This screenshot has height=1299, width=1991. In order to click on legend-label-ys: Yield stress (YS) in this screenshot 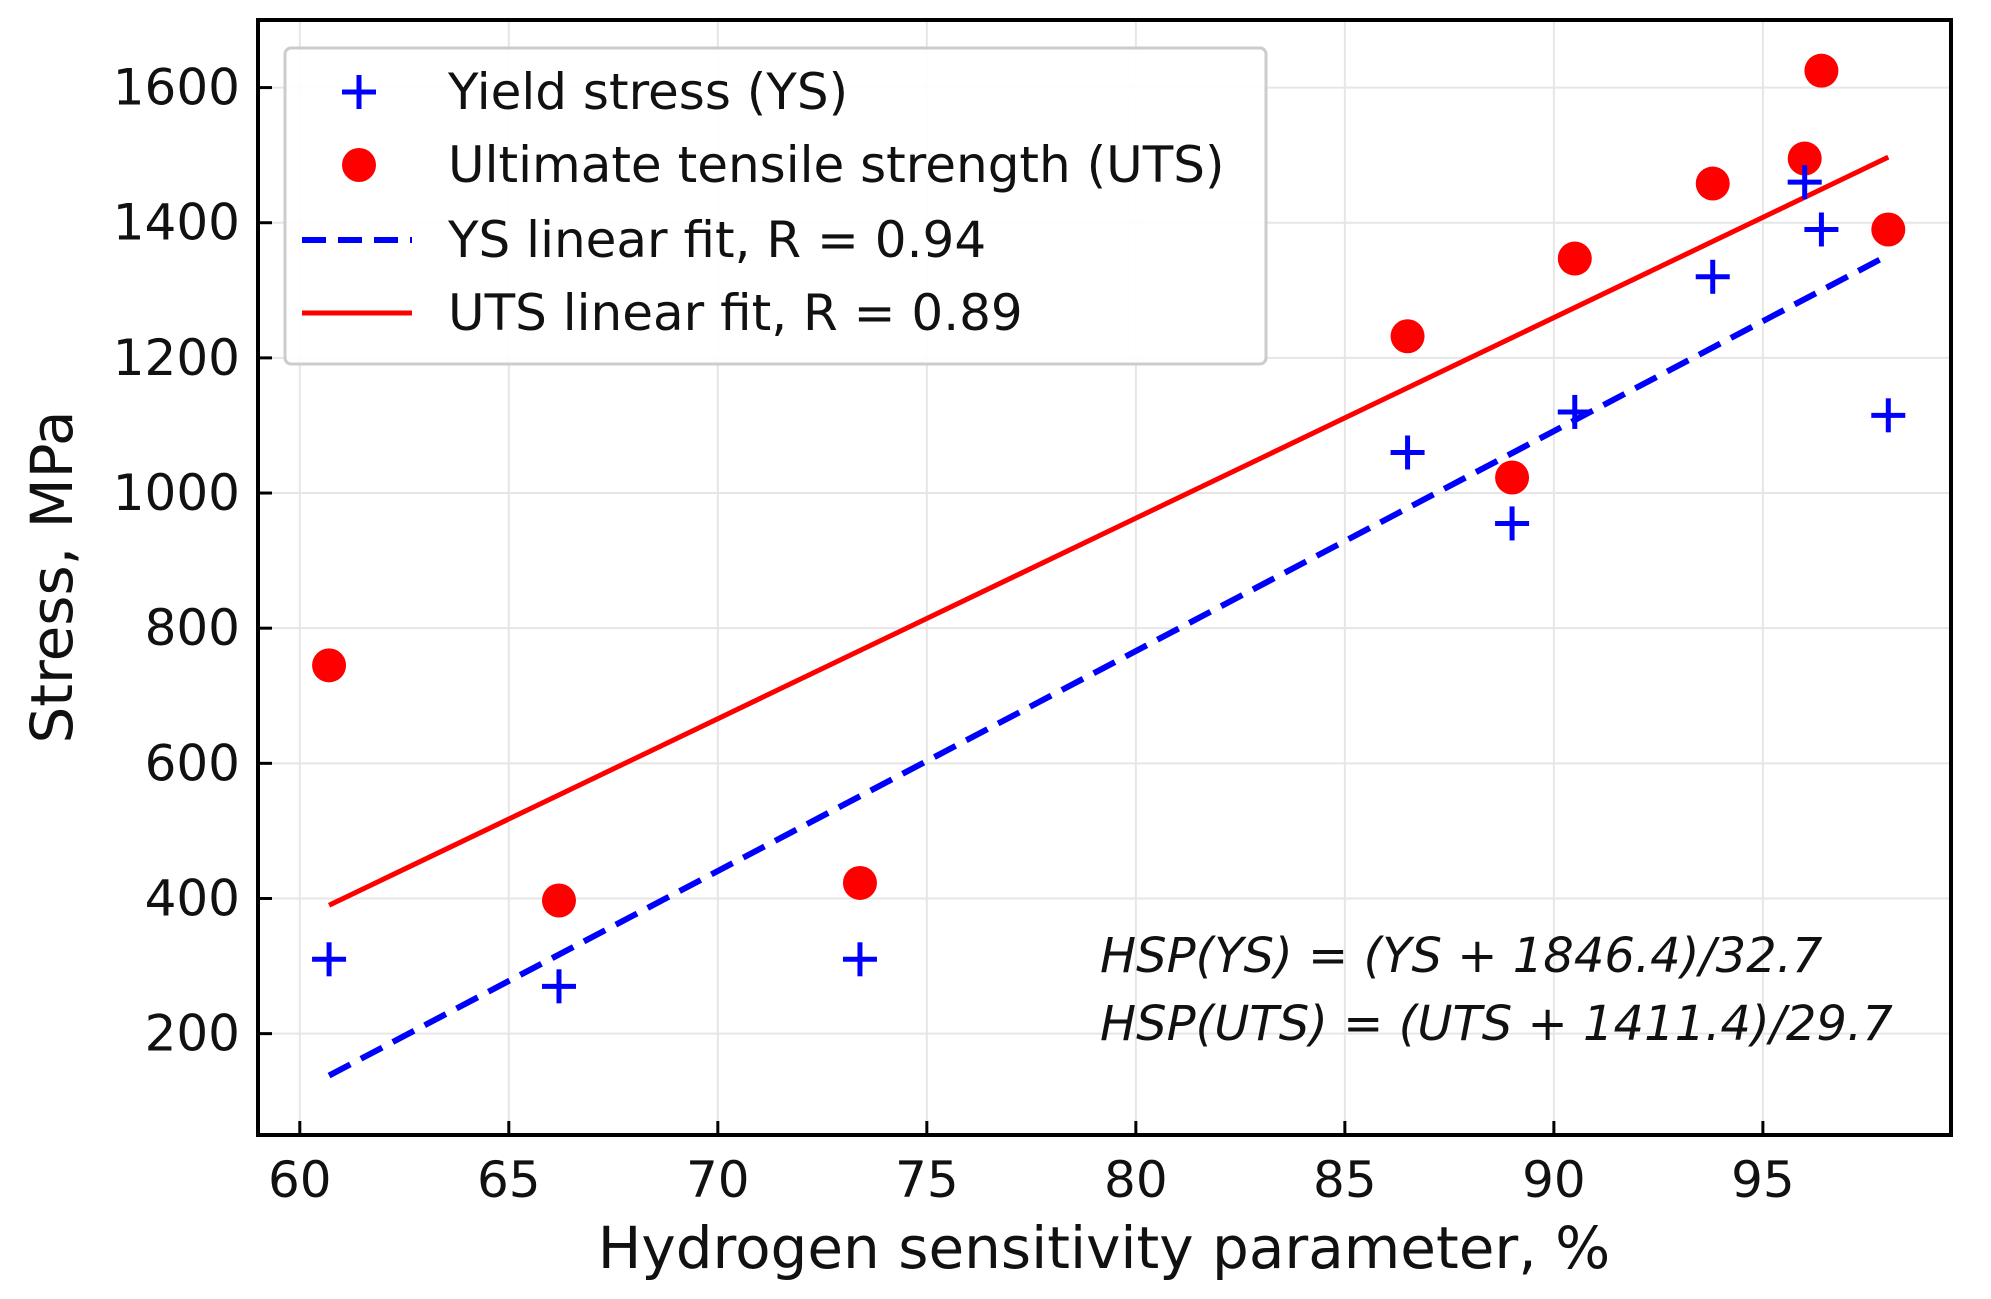, I will do `click(647, 92)`.